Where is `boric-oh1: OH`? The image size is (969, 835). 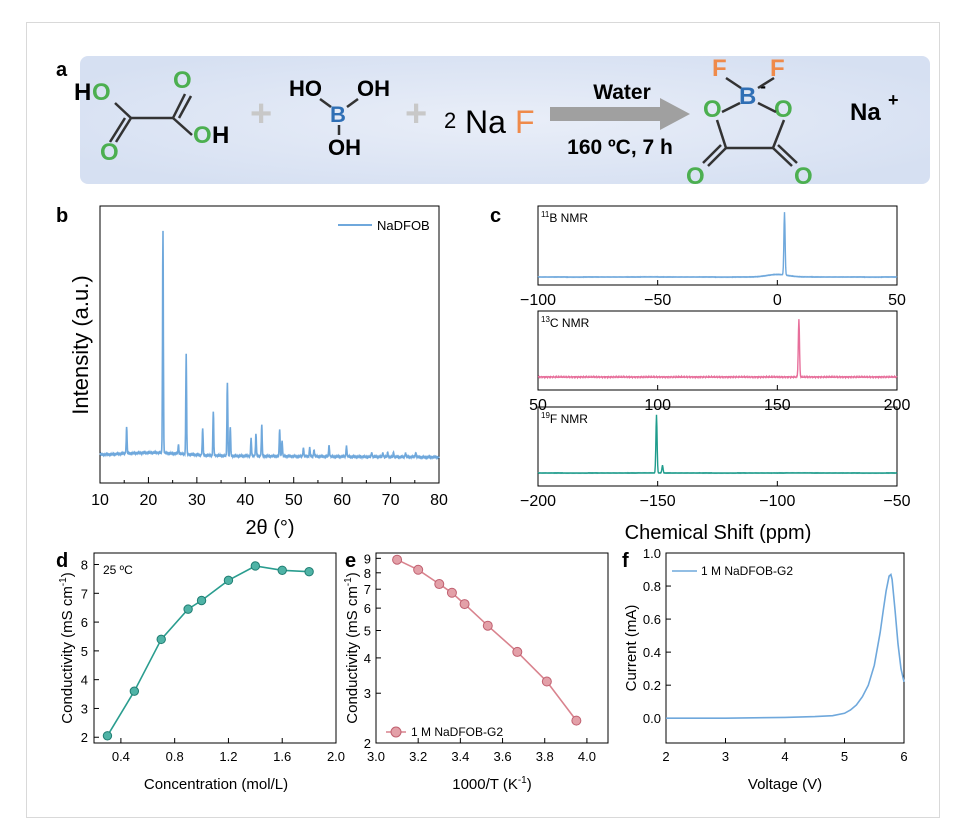
boric-oh1: OH is located at coordinates (373, 88).